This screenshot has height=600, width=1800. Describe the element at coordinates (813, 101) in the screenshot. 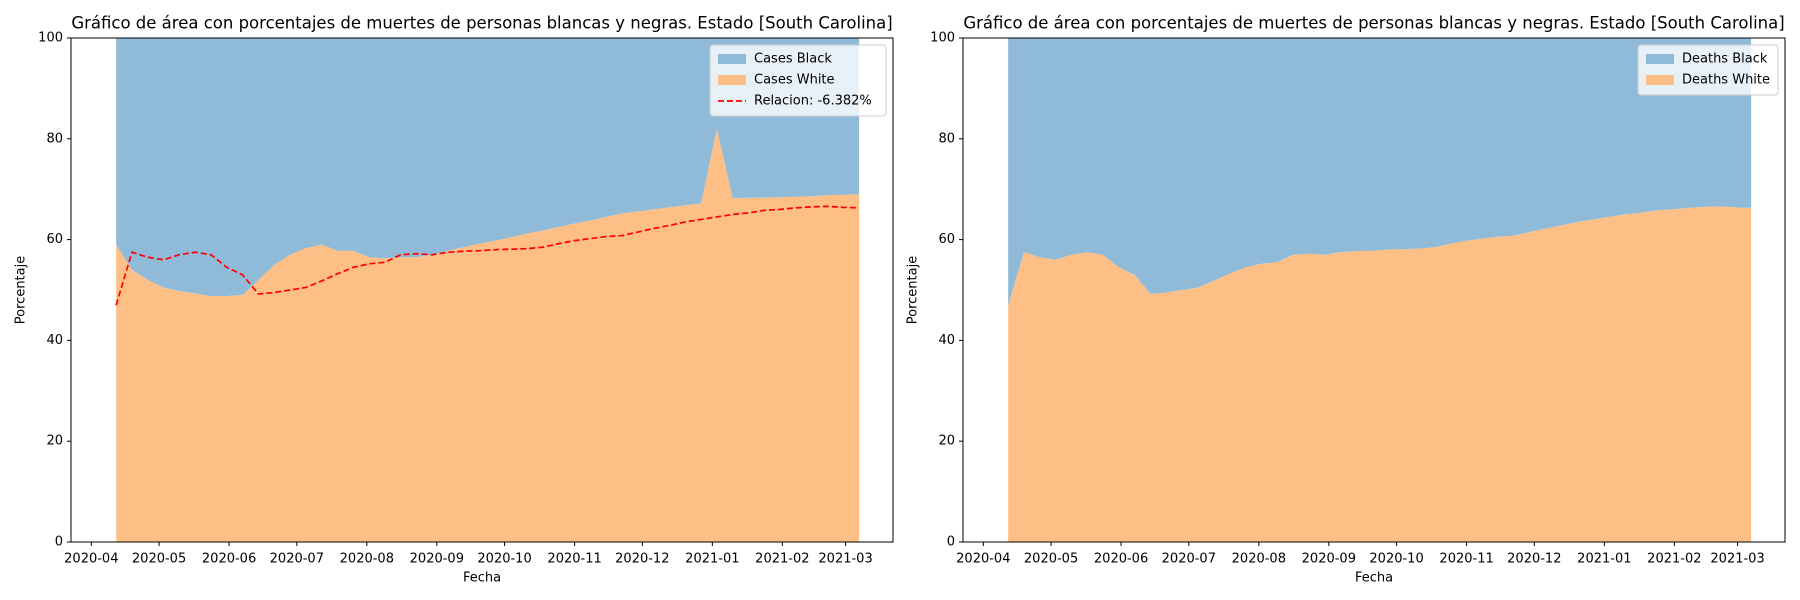

I see `legend-label: Relacion: -6.382%` at that location.